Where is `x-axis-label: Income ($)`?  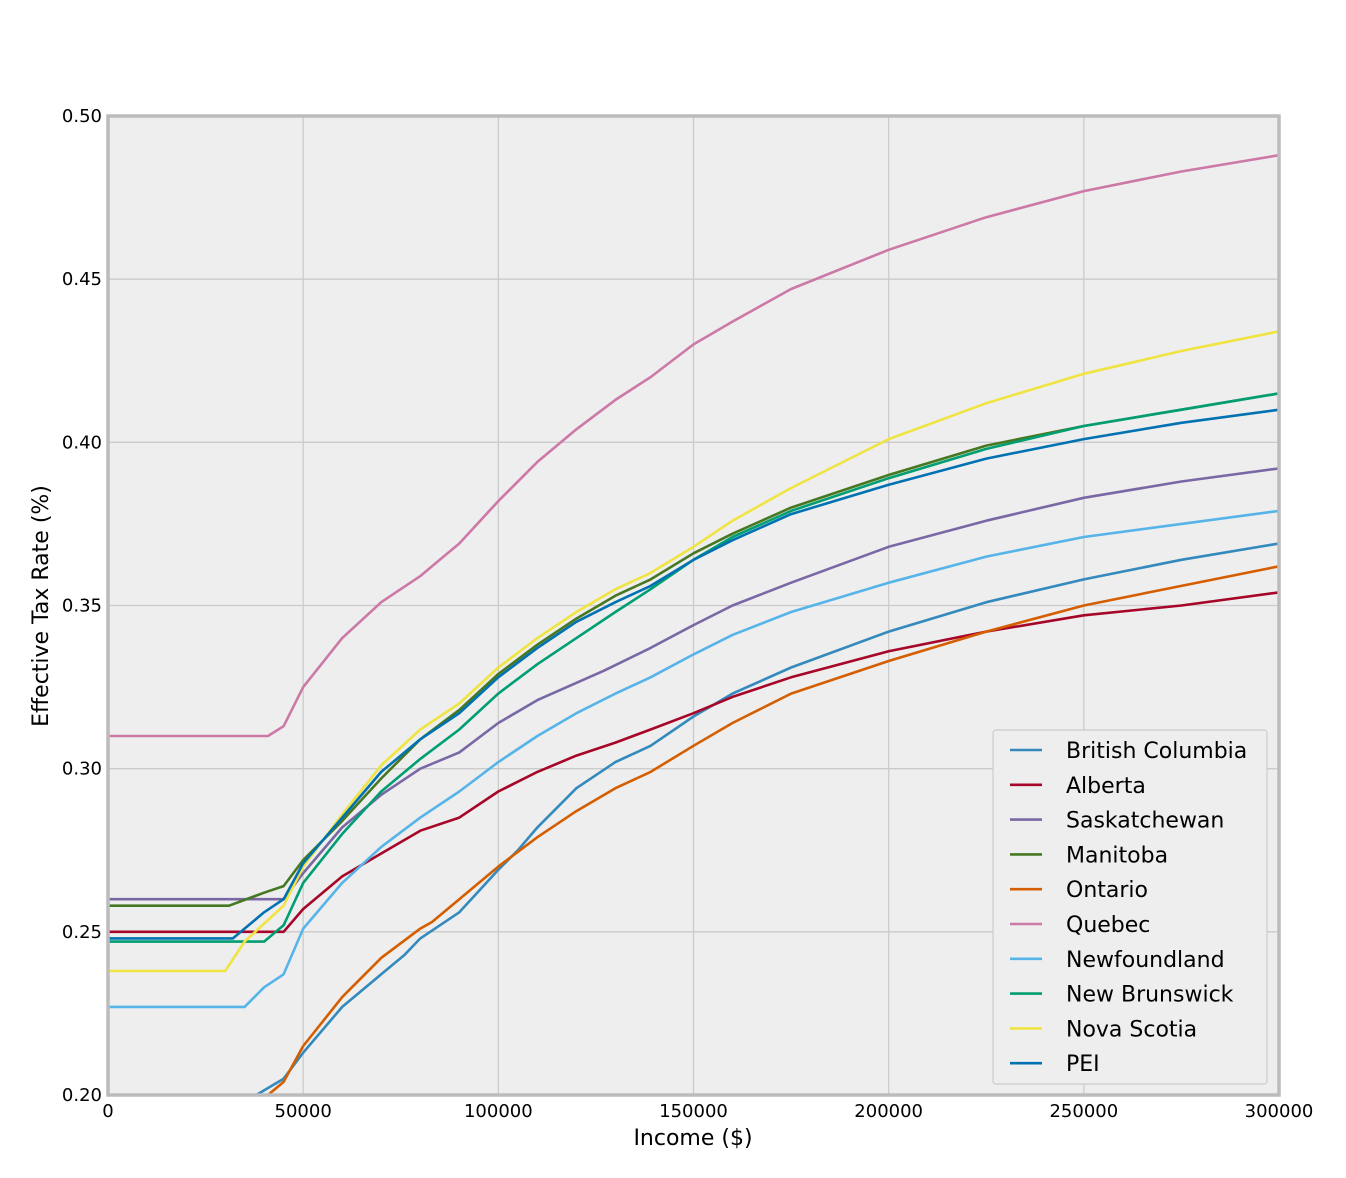 x-axis-label: Income ($) is located at coordinates (692, 1138).